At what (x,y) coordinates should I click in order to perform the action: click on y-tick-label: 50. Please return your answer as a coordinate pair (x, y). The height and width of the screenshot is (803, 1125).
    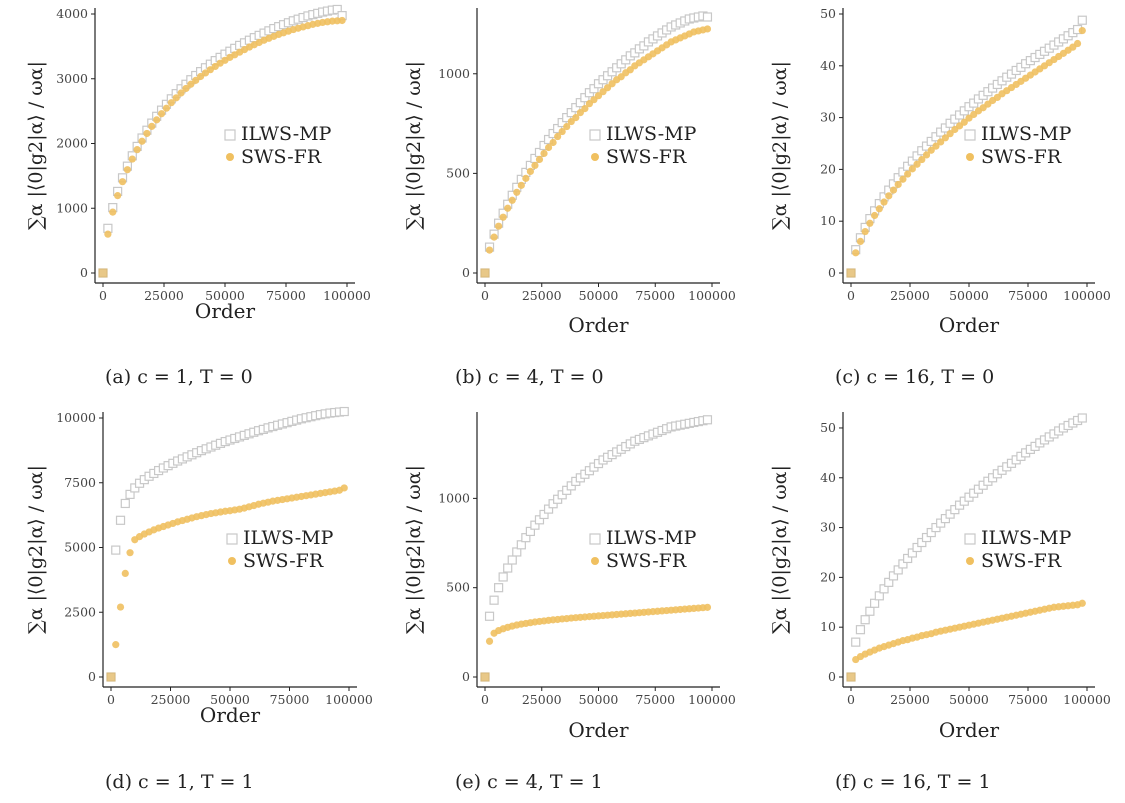
    Looking at the image, I should click on (828, 427).